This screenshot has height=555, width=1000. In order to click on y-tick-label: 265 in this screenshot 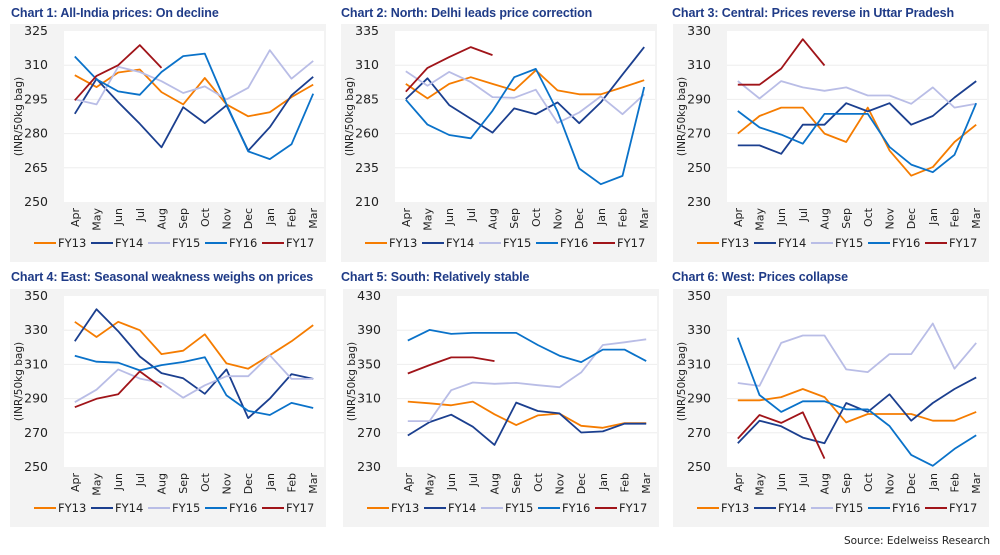, I will do `click(36, 167)`.